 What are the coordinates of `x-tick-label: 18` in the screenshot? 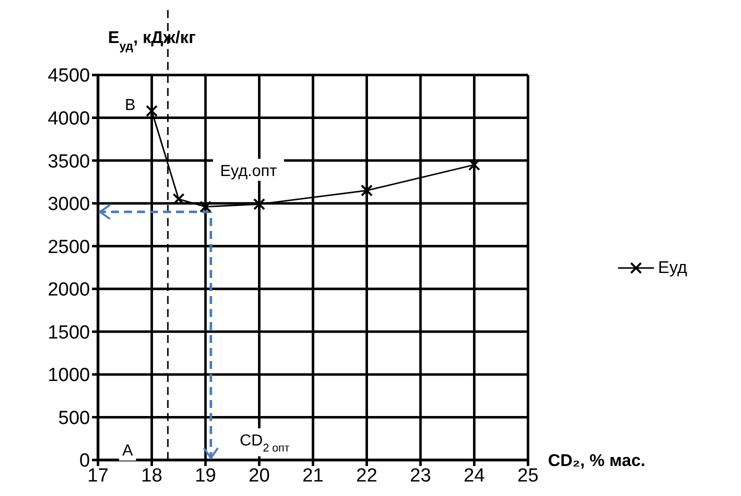 It's located at (151, 475).